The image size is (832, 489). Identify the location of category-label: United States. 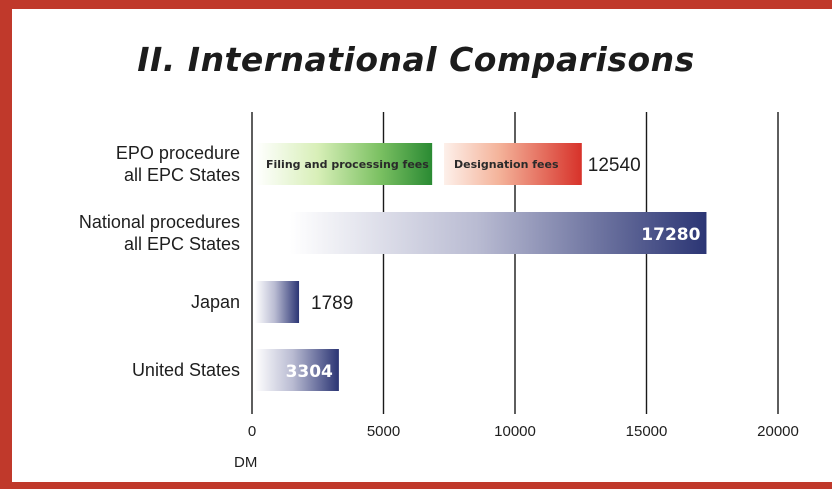
(186, 370).